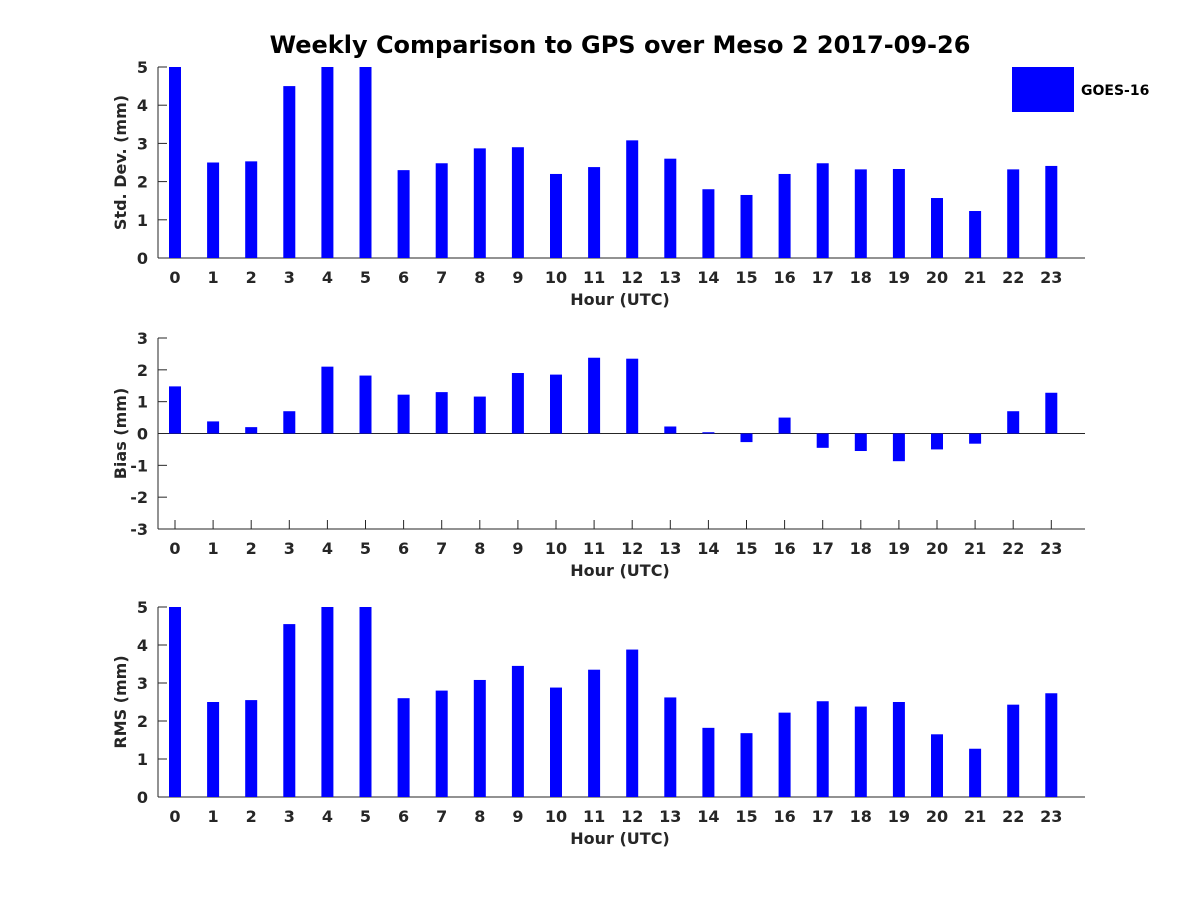 The image size is (1200, 900). What do you see at coordinates (365, 277) in the screenshot?
I see `x-tick-label: 5` at bounding box center [365, 277].